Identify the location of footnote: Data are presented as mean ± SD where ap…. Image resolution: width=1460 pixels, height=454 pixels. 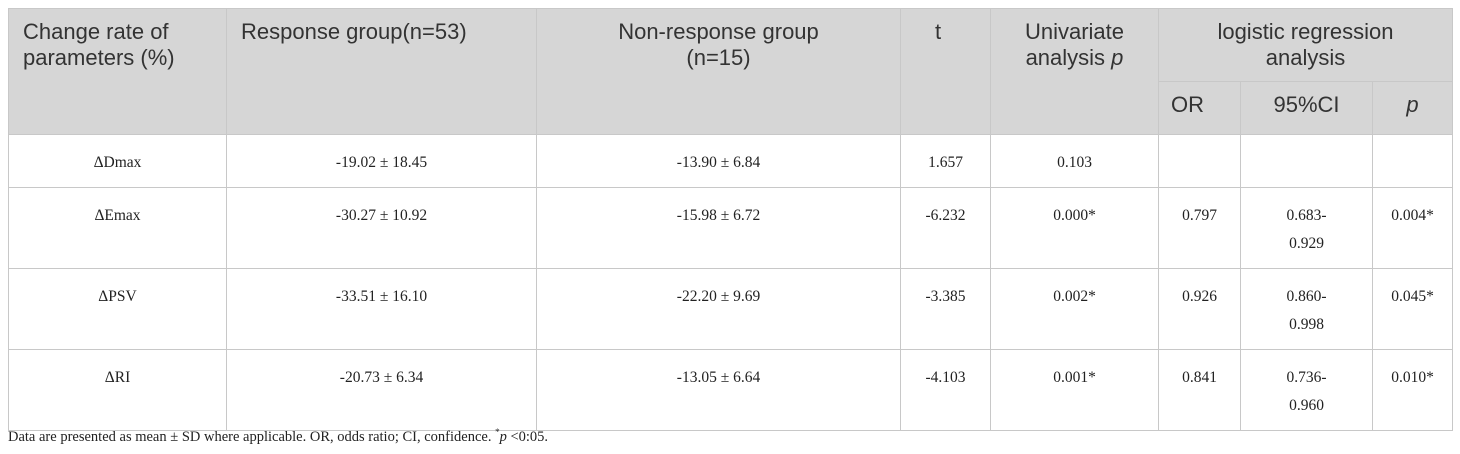
(278, 436).